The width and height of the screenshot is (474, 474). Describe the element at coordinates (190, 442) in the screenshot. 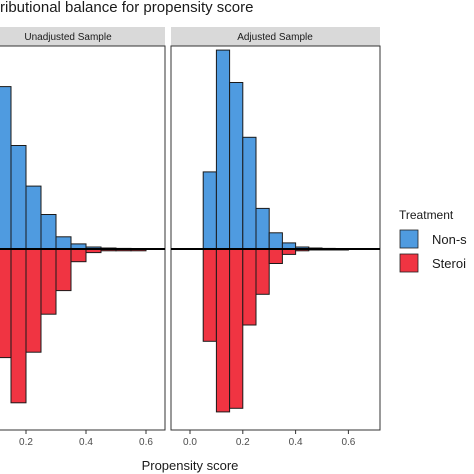

I see `x-tick-label: 0.0` at that location.